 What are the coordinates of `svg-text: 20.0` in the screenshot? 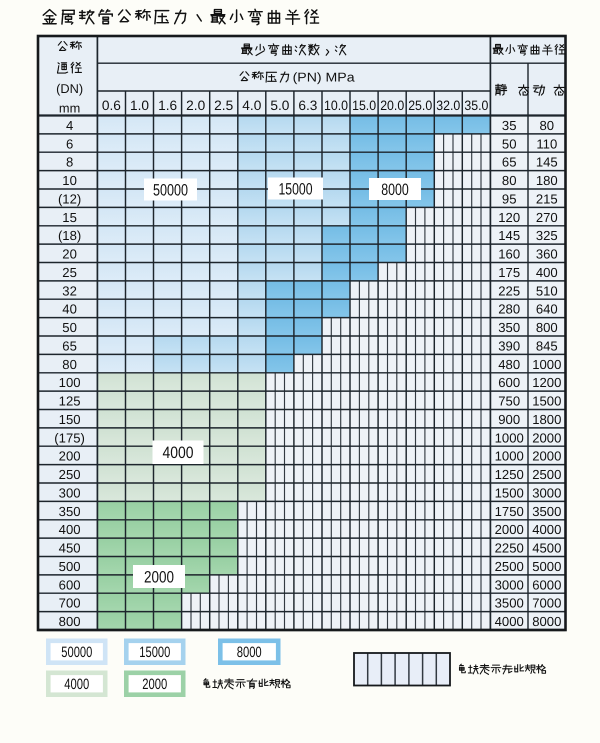 It's located at (392, 105).